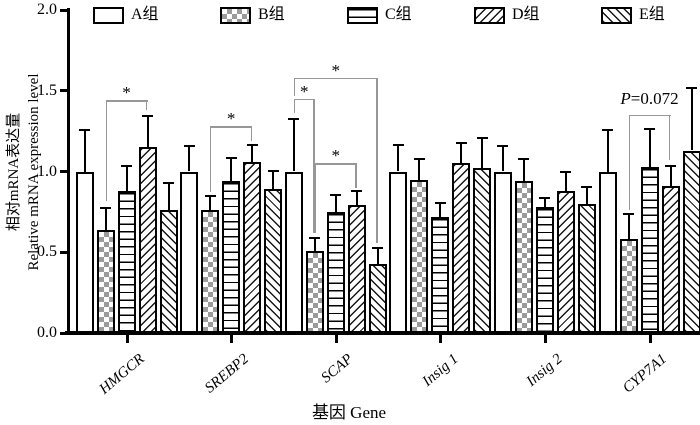 The height and width of the screenshot is (425, 700). What do you see at coordinates (526, 14) in the screenshot?
I see `legend-label: D组` at bounding box center [526, 14].